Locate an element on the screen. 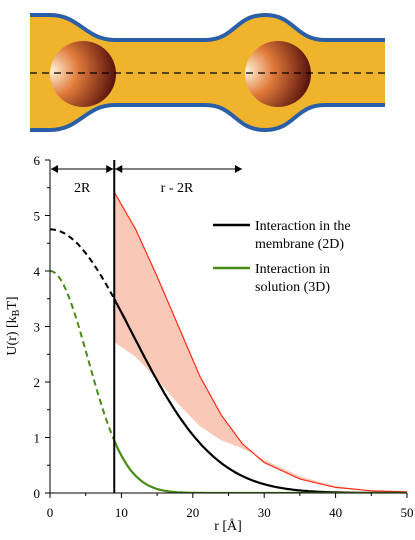 This screenshot has width=415, height=540. annotation-2r: 2R is located at coordinates (82, 188).